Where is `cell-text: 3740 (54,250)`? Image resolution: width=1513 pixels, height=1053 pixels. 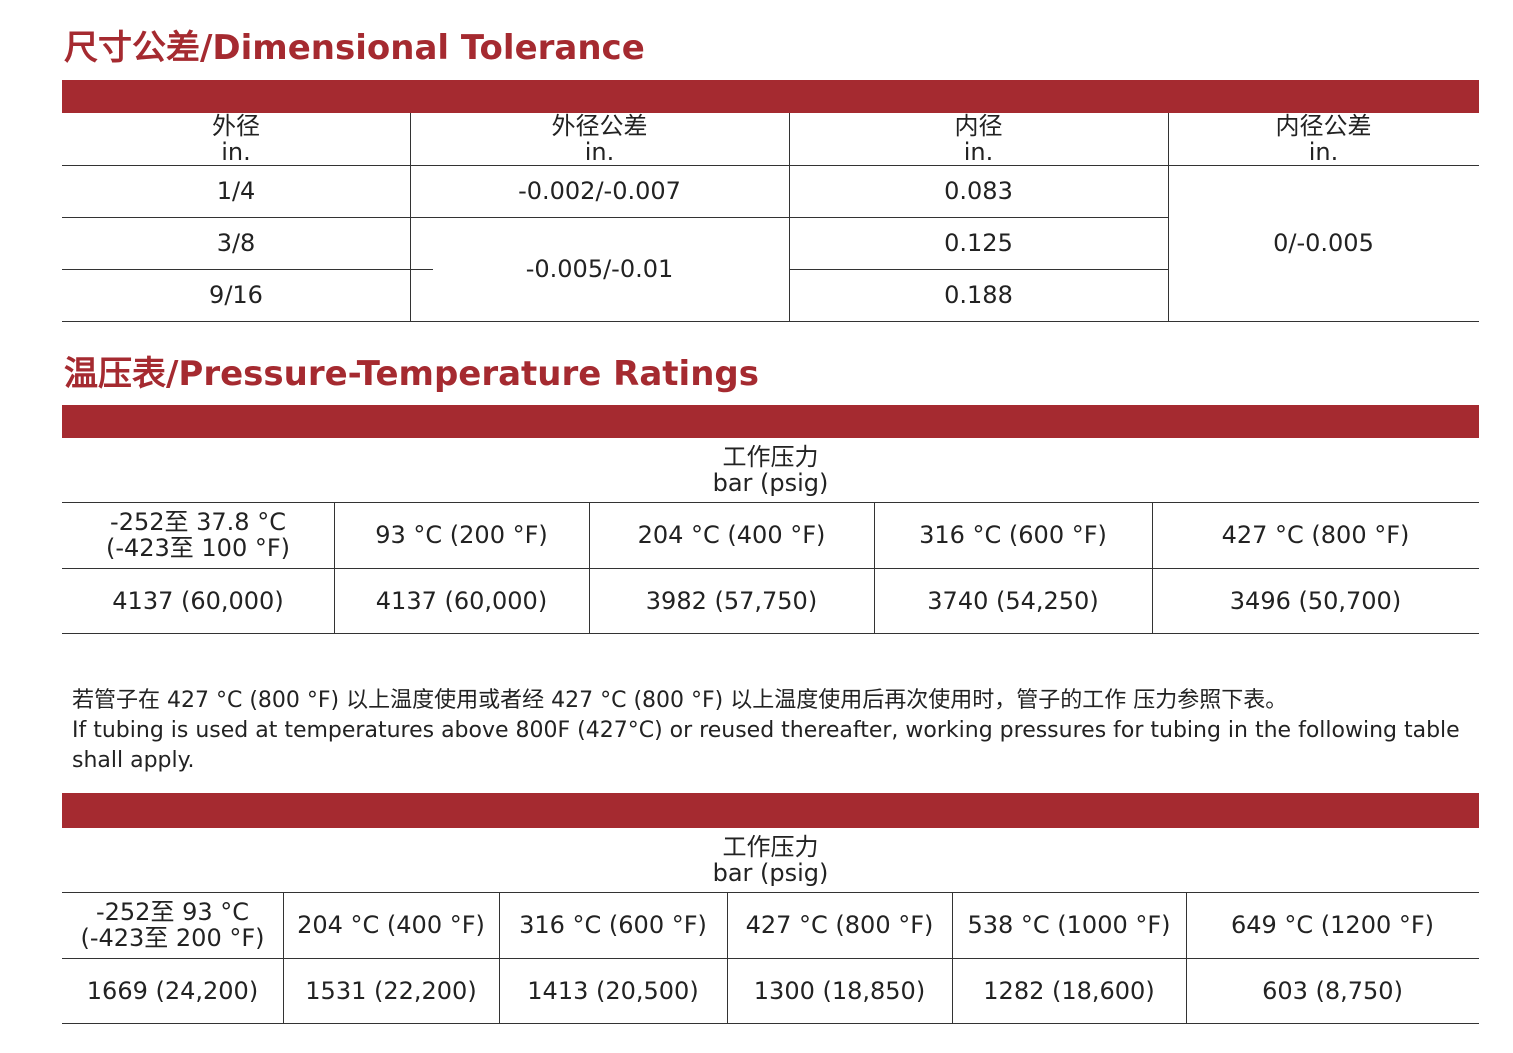 cell-text: 3740 (54,250) is located at coordinates (1013, 600).